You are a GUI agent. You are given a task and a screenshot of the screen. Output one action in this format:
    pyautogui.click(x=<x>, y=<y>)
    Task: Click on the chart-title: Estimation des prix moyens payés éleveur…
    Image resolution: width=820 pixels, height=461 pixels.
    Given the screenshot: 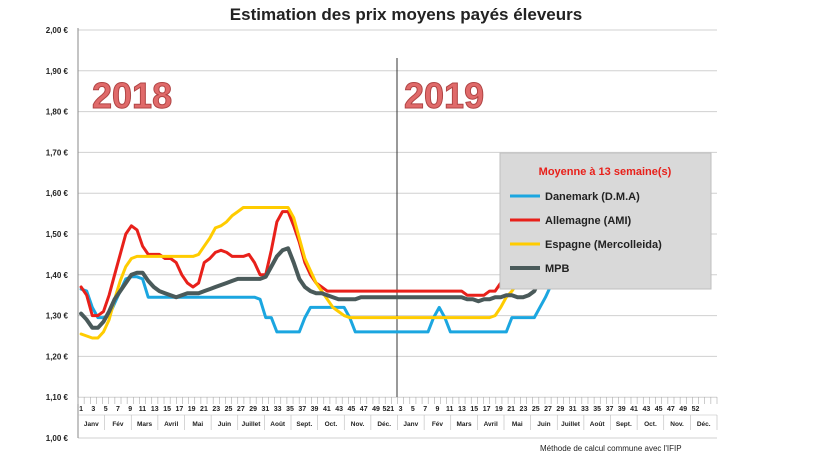 What is the action you would take?
    pyautogui.click(x=406, y=14)
    